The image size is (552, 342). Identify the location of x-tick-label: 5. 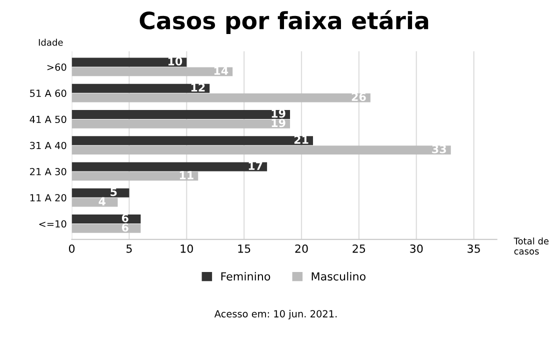
(129, 248).